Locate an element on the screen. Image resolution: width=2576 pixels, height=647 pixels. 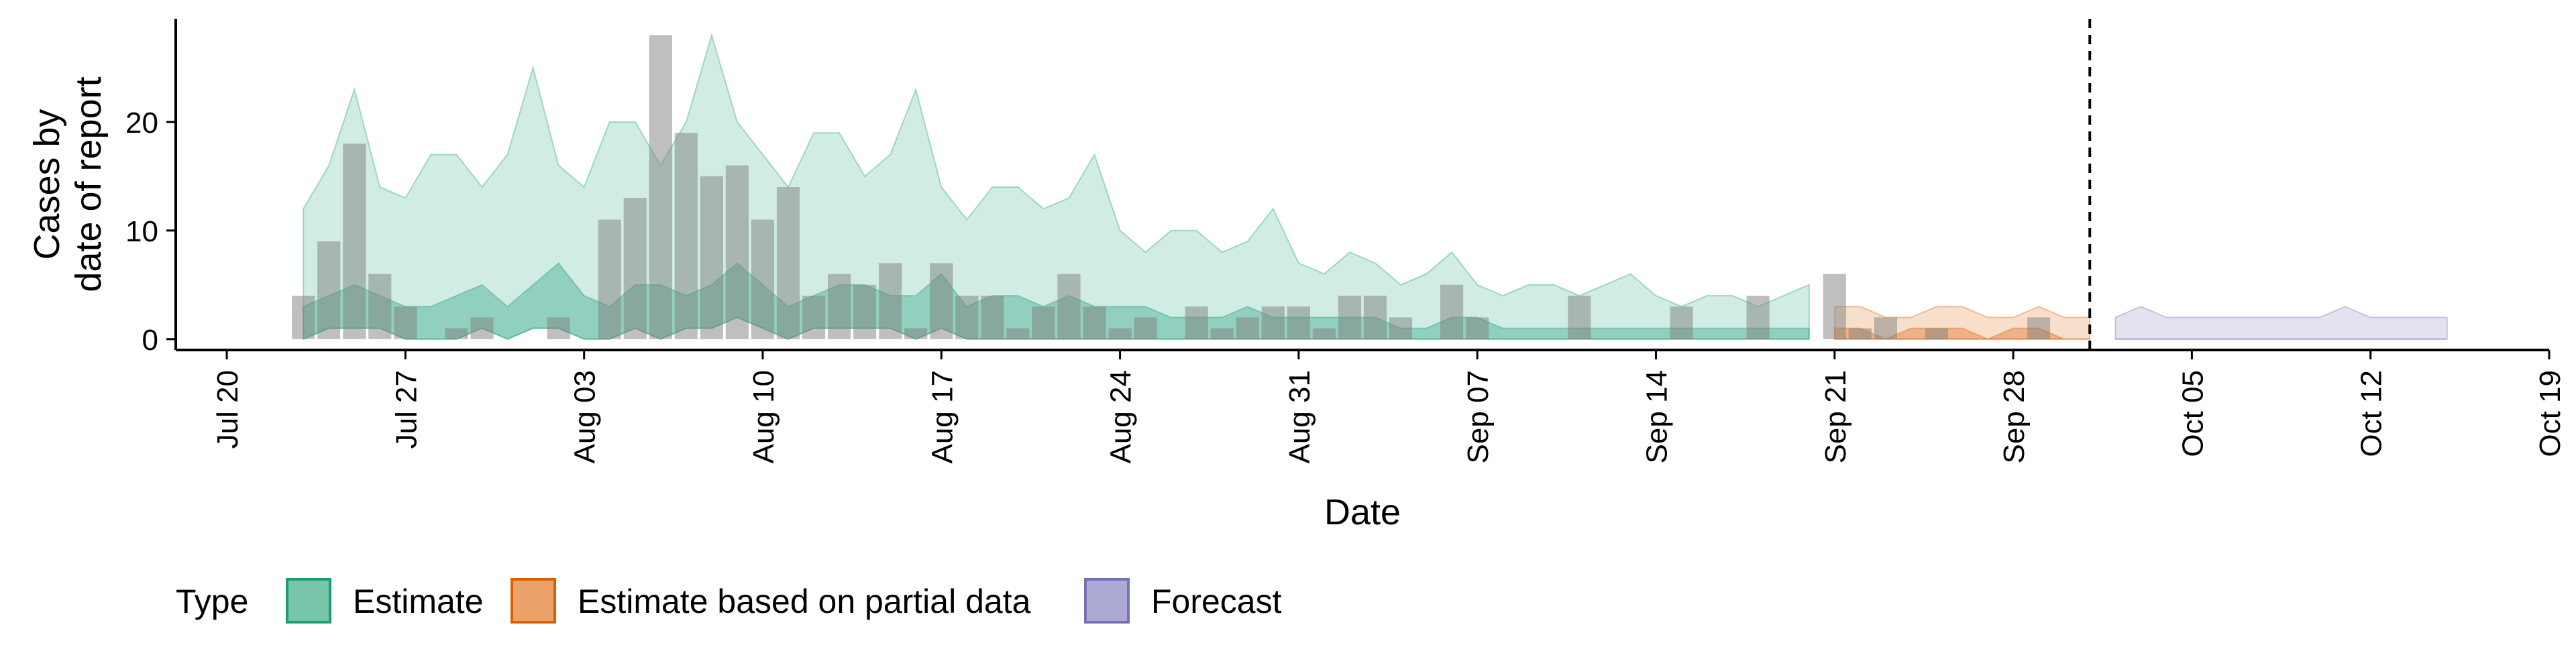
y-axis-title: Cases bydate of report is located at coordinates (68, 184).